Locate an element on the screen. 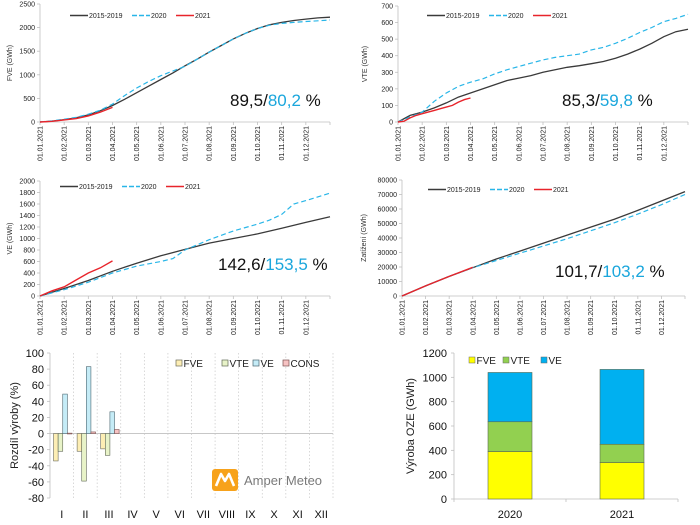 Image resolution: width=700 pixels, height=525 pixels. x-tick-label: XI is located at coordinates (297, 515).